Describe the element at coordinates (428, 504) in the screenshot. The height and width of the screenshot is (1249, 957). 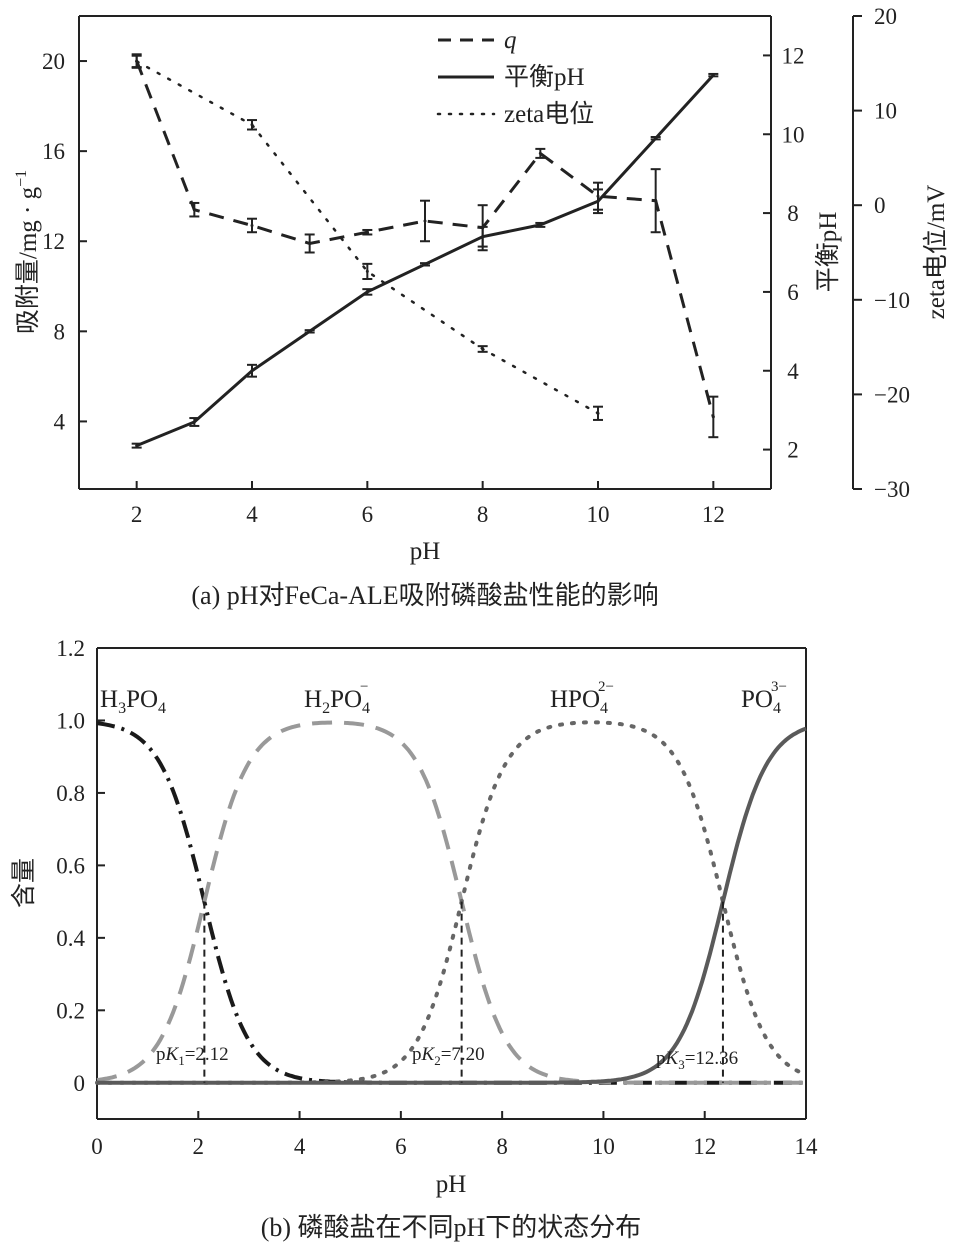
I see `panel-a-x-ticks: 2 4 6 8 10 12` at that location.